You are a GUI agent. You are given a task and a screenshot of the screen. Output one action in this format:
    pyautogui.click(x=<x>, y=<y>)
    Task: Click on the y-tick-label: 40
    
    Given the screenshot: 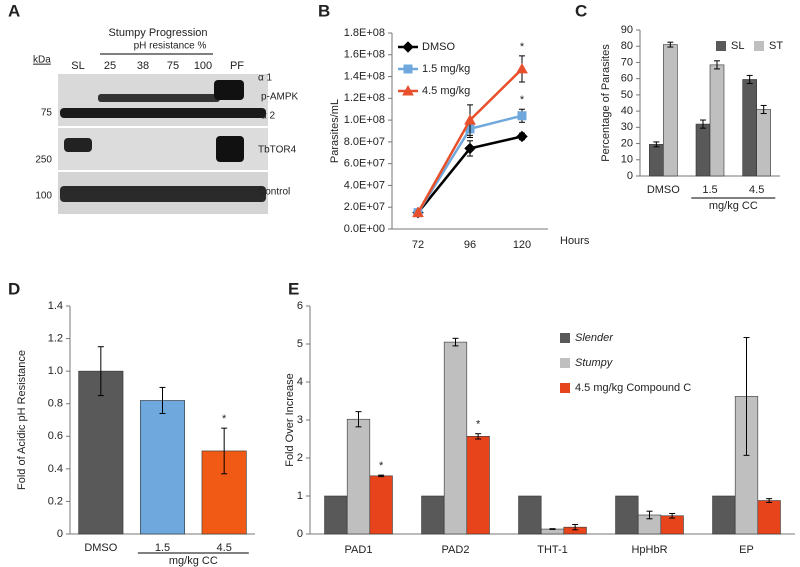 What is the action you would take?
    pyautogui.click(x=627, y=111)
    